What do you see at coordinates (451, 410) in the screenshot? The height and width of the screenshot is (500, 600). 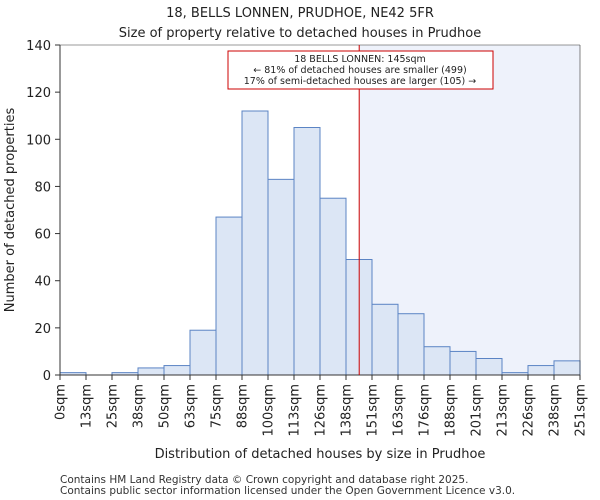 I see `x-tick-label: 188sqm` at bounding box center [451, 410].